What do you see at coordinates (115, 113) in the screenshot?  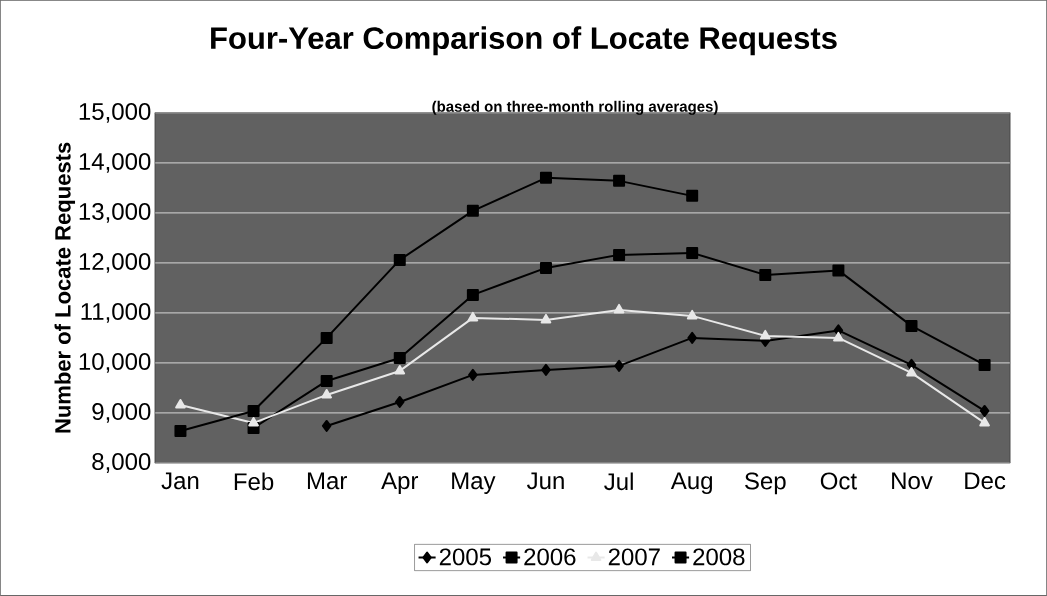 I see `y-tick-label: 15,000` at bounding box center [115, 113].